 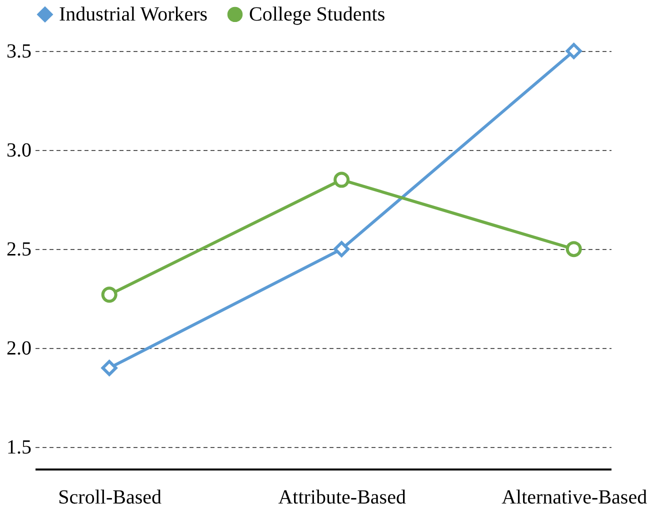 I want to click on y-tick-label: 3.5, so click(x=19, y=51).